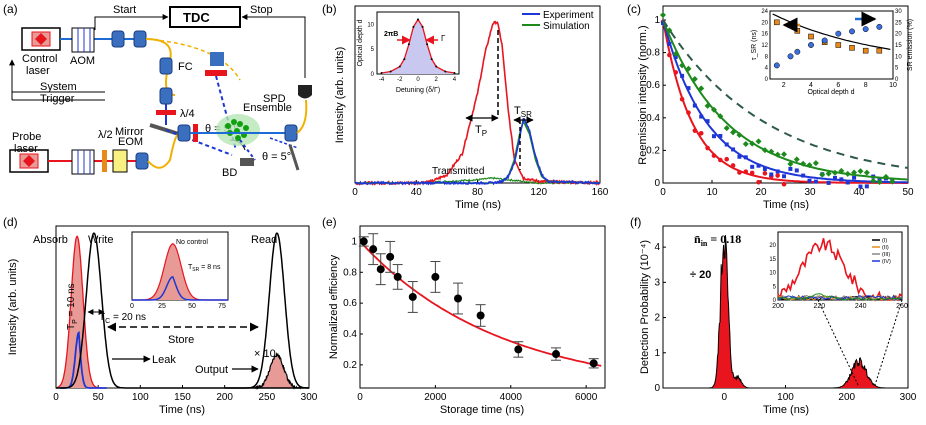 This screenshot has height=425, width=926. Describe the element at coordinates (794, 312) in the screenshot. I see `signal-line` at that location.